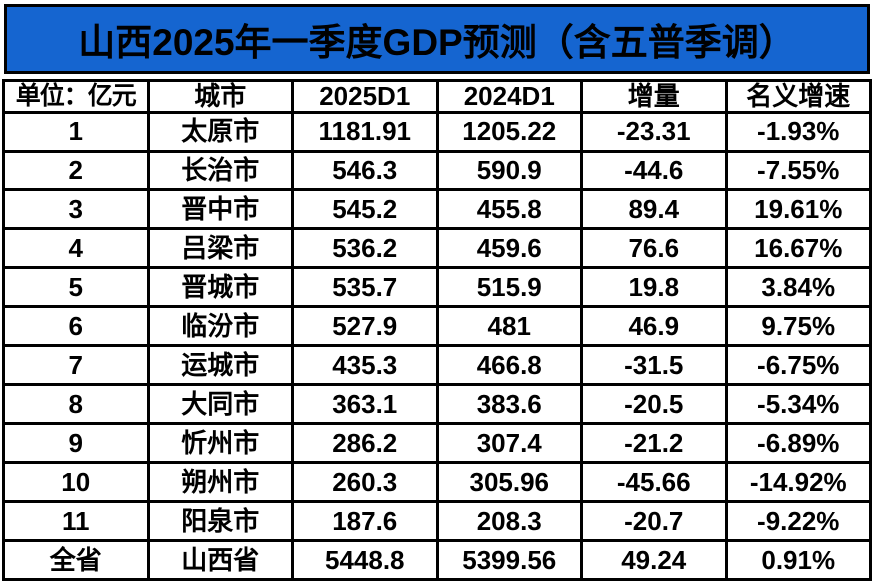 The width and height of the screenshot is (874, 581). I want to click on cell-delta: 49.24, so click(654, 559).